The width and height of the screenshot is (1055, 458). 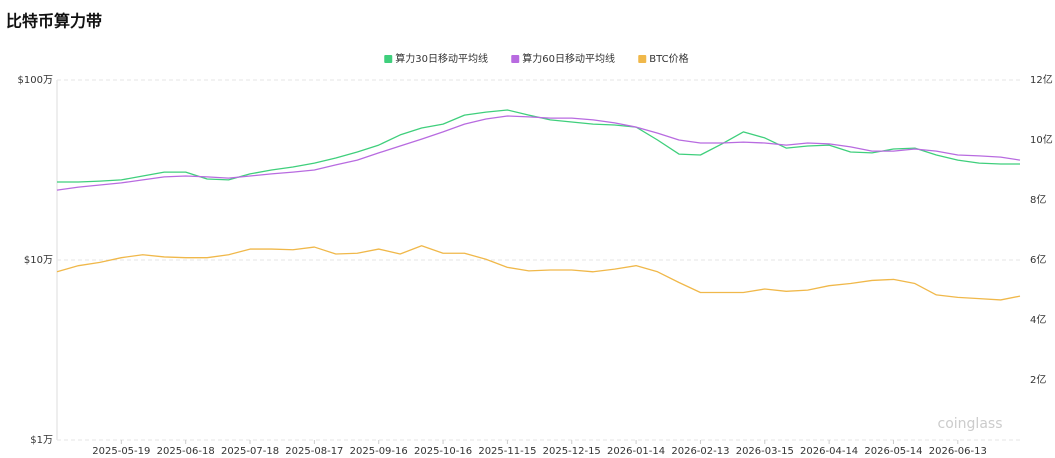 What do you see at coordinates (572, 451) in the screenshot?
I see `x-tick-label: 2025-12-15` at bounding box center [572, 451].